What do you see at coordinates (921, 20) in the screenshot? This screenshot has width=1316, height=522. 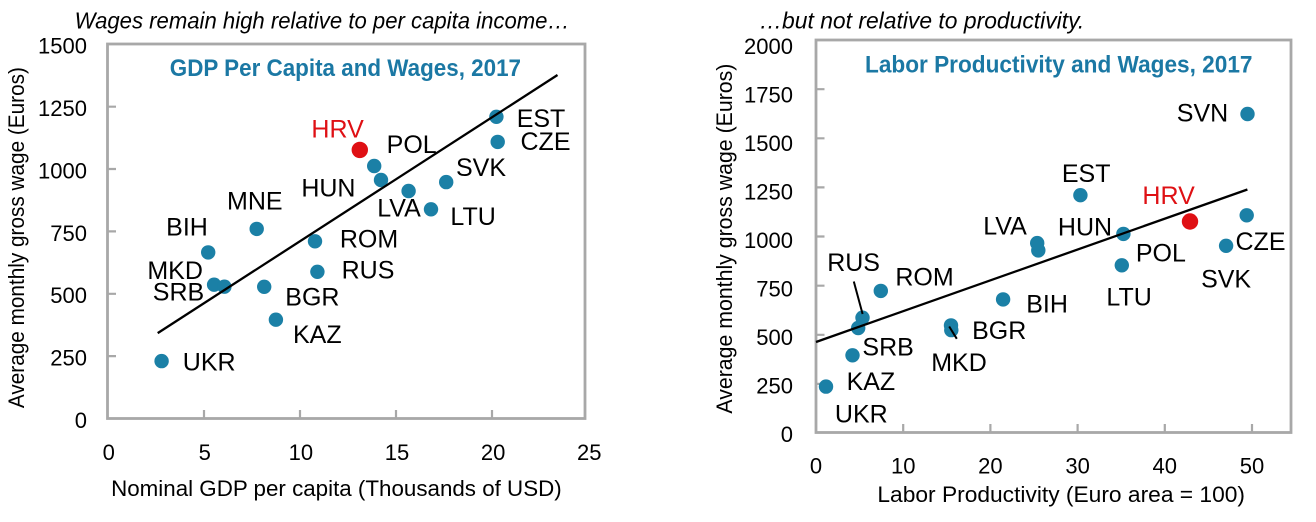 I see `svg-text:…but not relative to productiv: …but not relative to productivity.` at bounding box center [921, 20].